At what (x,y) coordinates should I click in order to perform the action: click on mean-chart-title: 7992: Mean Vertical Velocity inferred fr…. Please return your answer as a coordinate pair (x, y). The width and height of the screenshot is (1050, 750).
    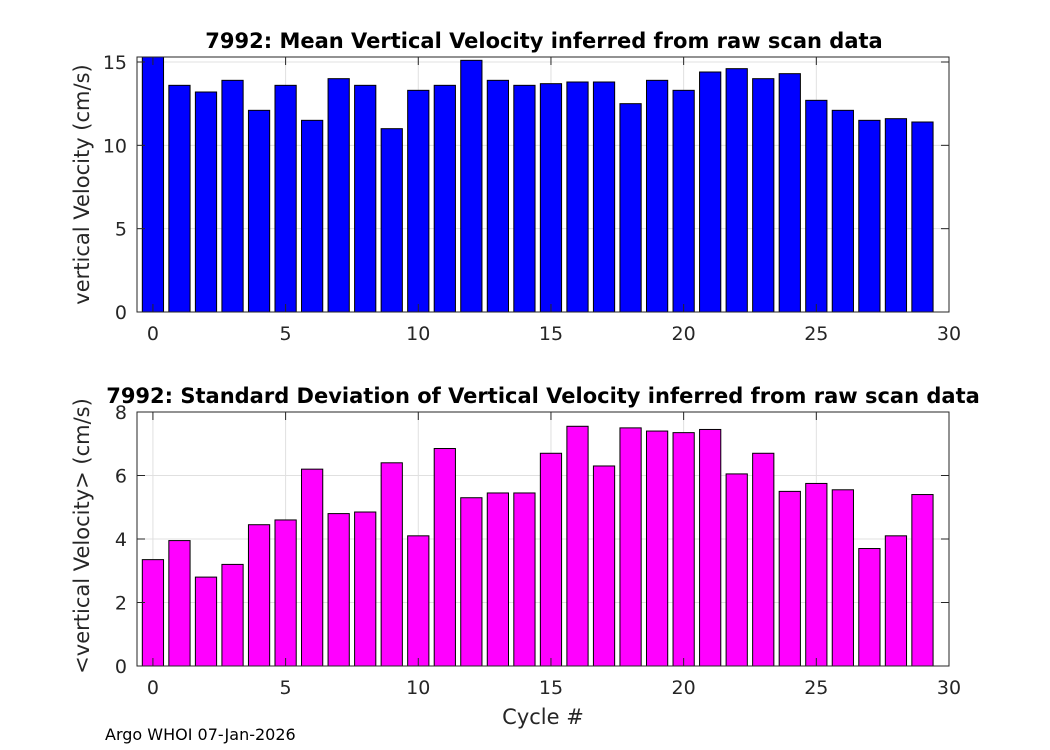
    Looking at the image, I should click on (543, 41).